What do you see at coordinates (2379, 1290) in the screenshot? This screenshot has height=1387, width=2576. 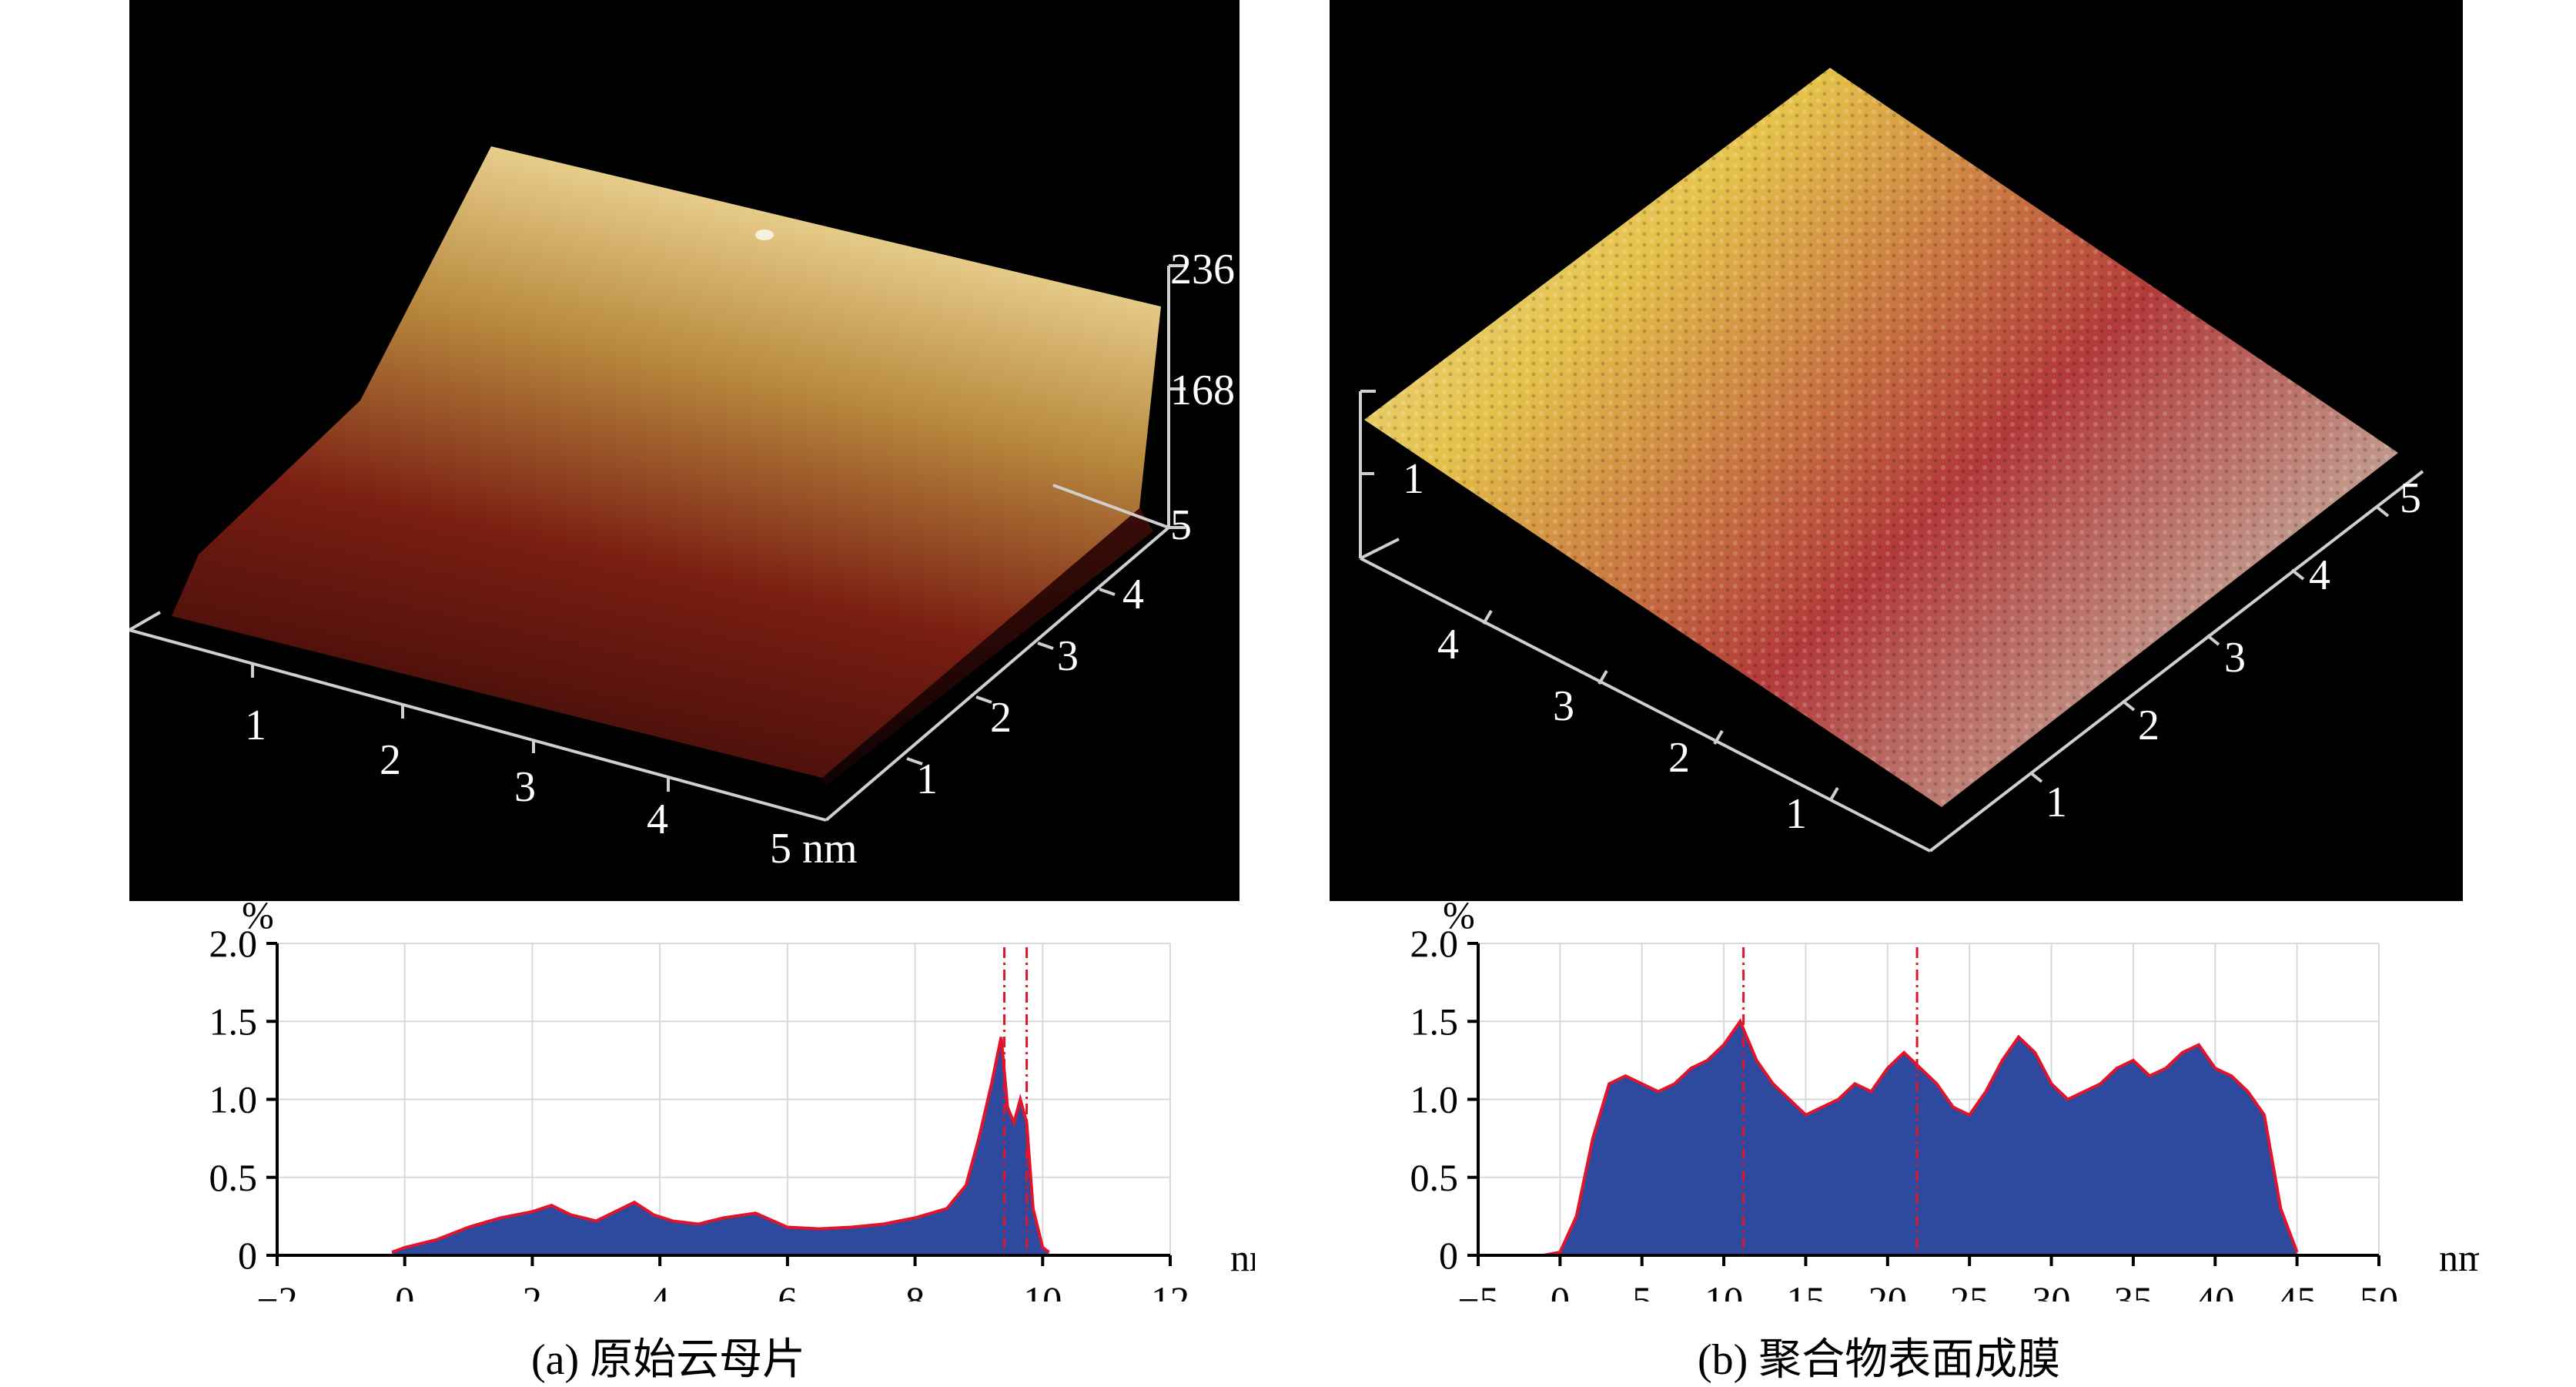 I see `x-tick-label: 50` at bounding box center [2379, 1290].